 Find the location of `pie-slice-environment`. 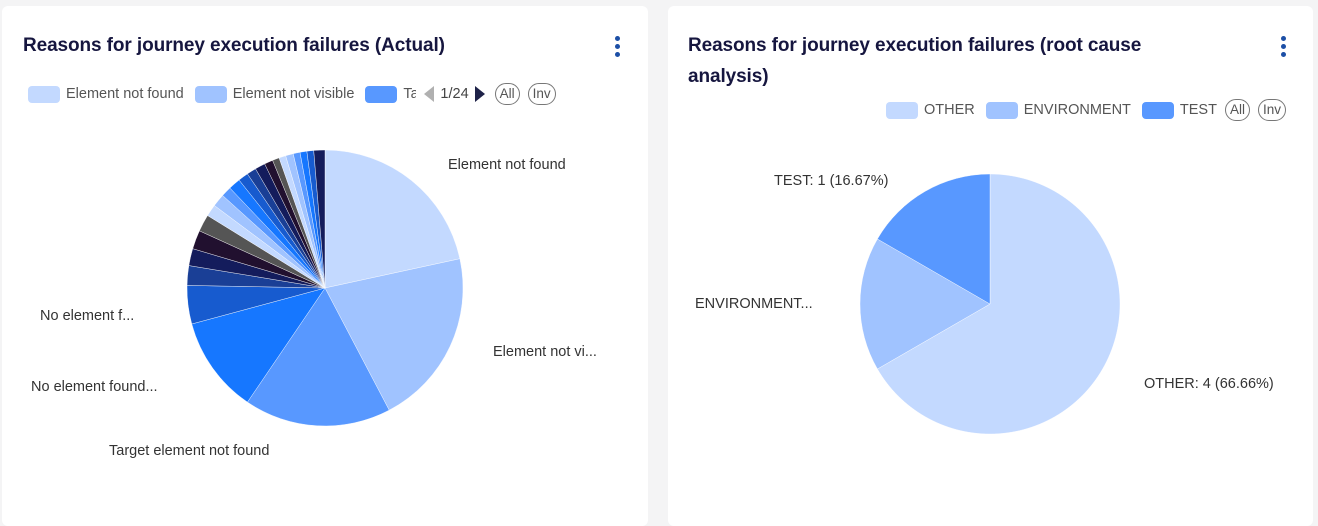

pie-slice-environment is located at coordinates (925, 304).